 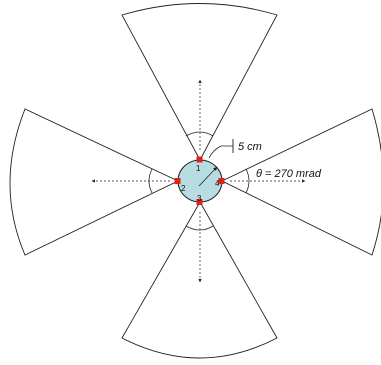 What do you see at coordinates (250, 147) in the screenshot?
I see `radius-label: 5 cm` at bounding box center [250, 147].